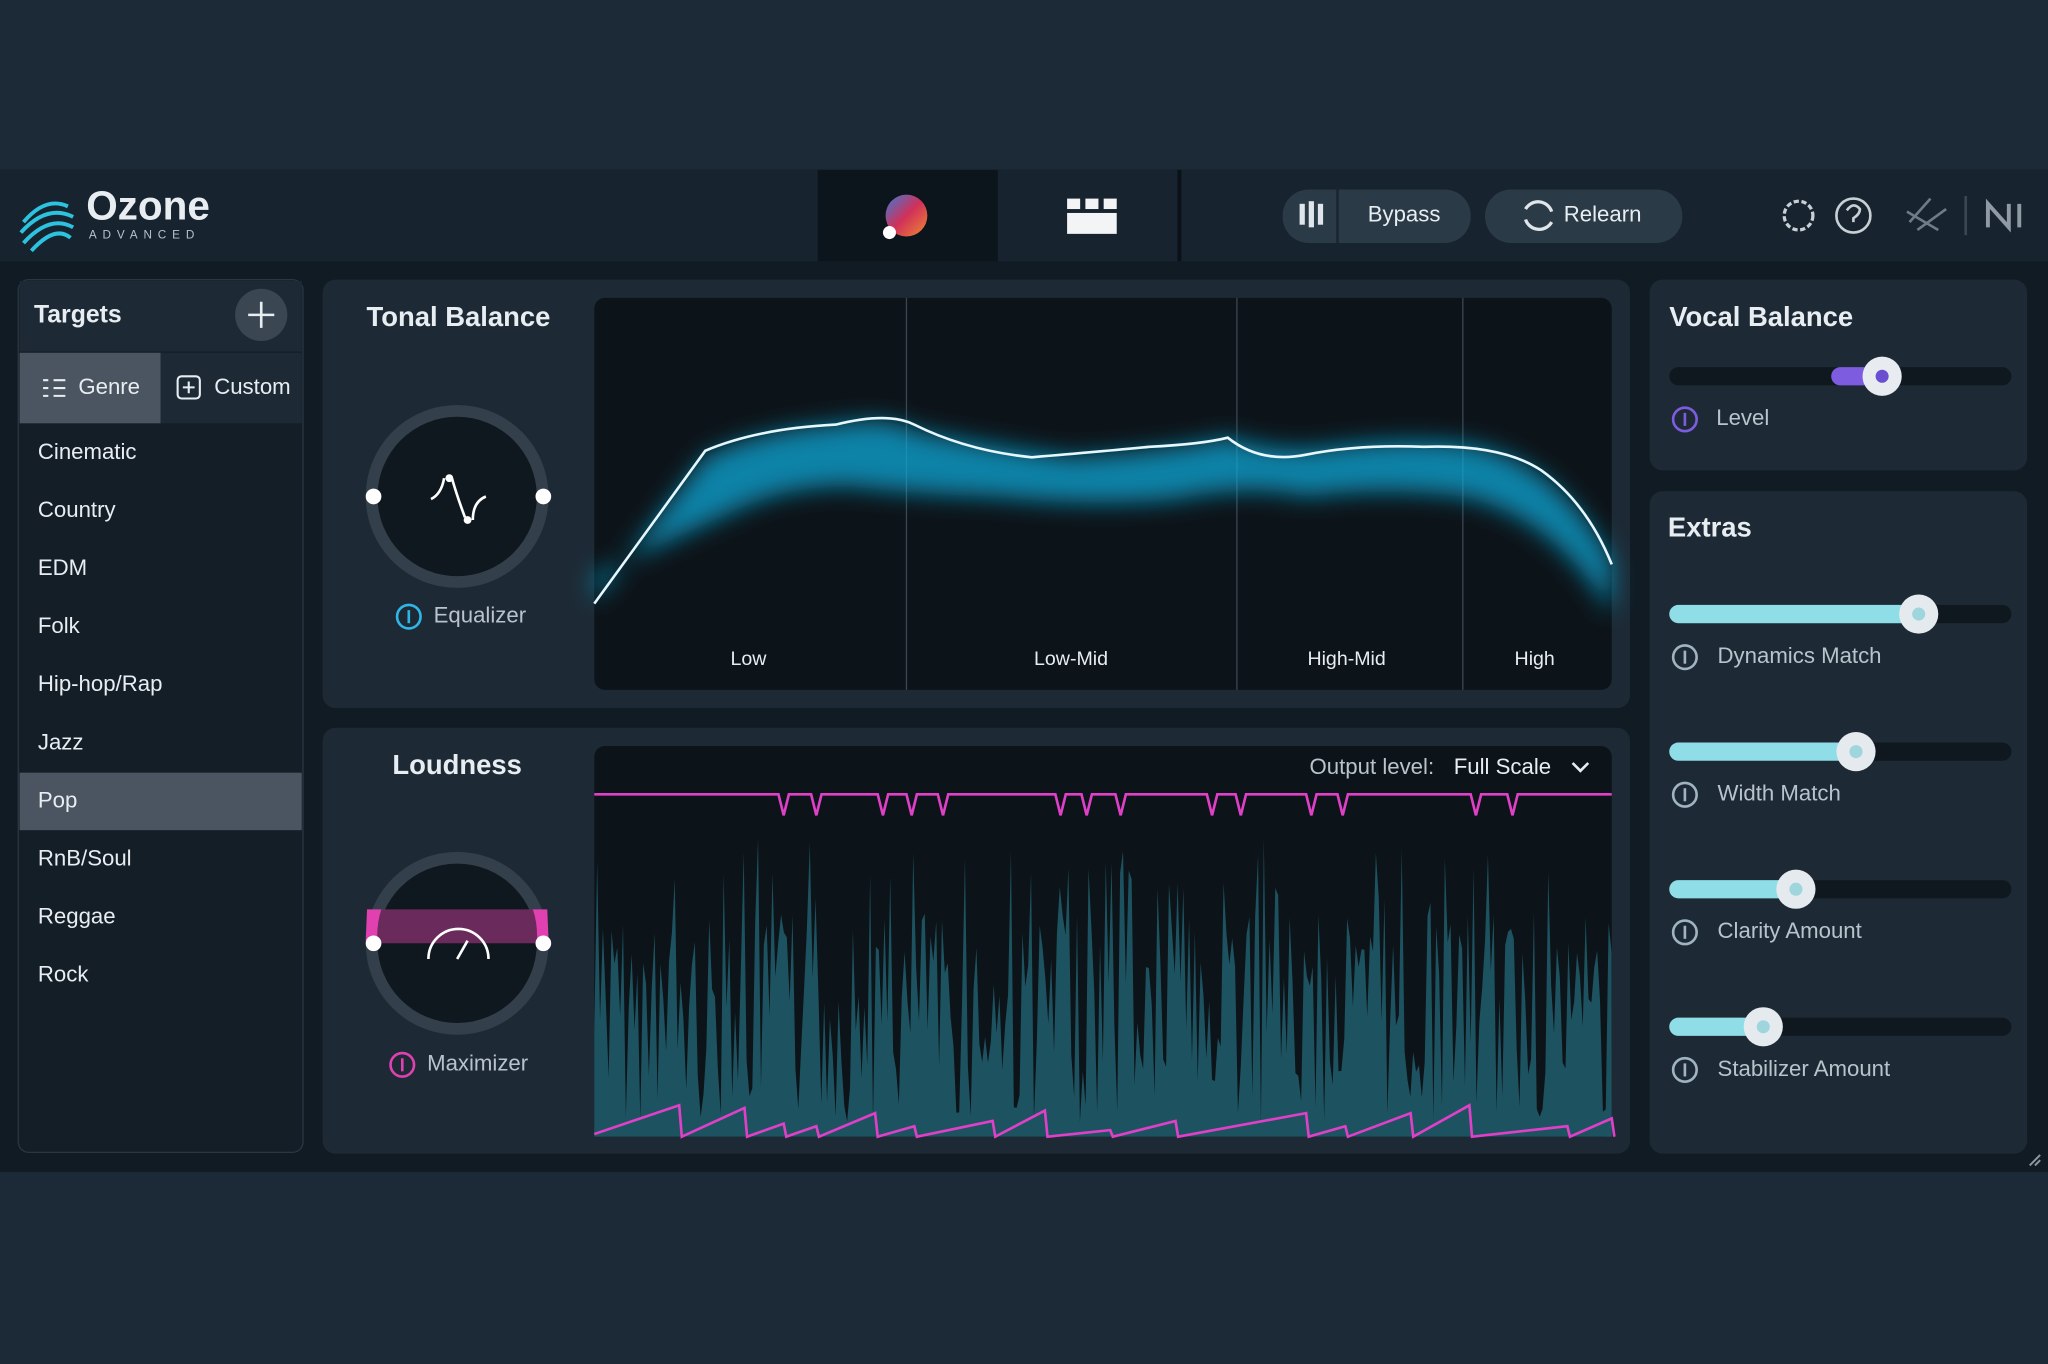  I want to click on genre-item: Folk, so click(59, 625).